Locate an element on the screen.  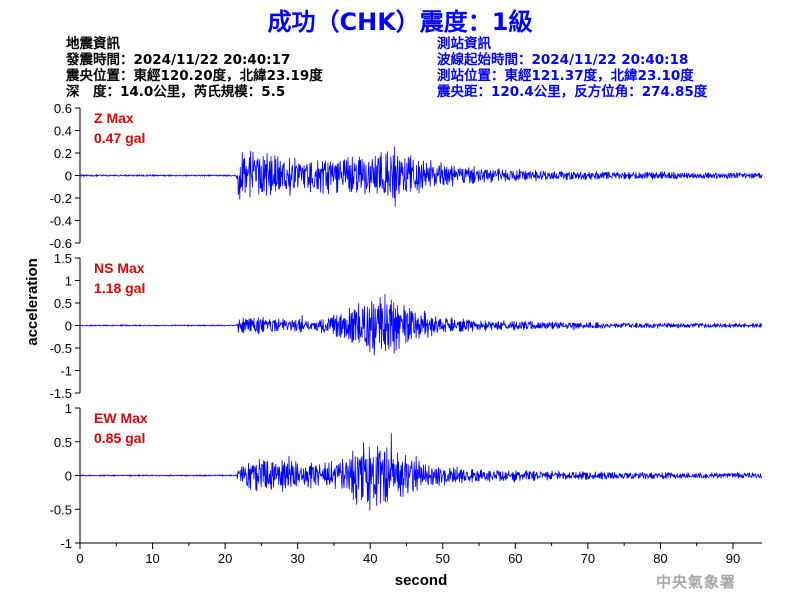
x-tick-label: 90 is located at coordinates (733, 558).